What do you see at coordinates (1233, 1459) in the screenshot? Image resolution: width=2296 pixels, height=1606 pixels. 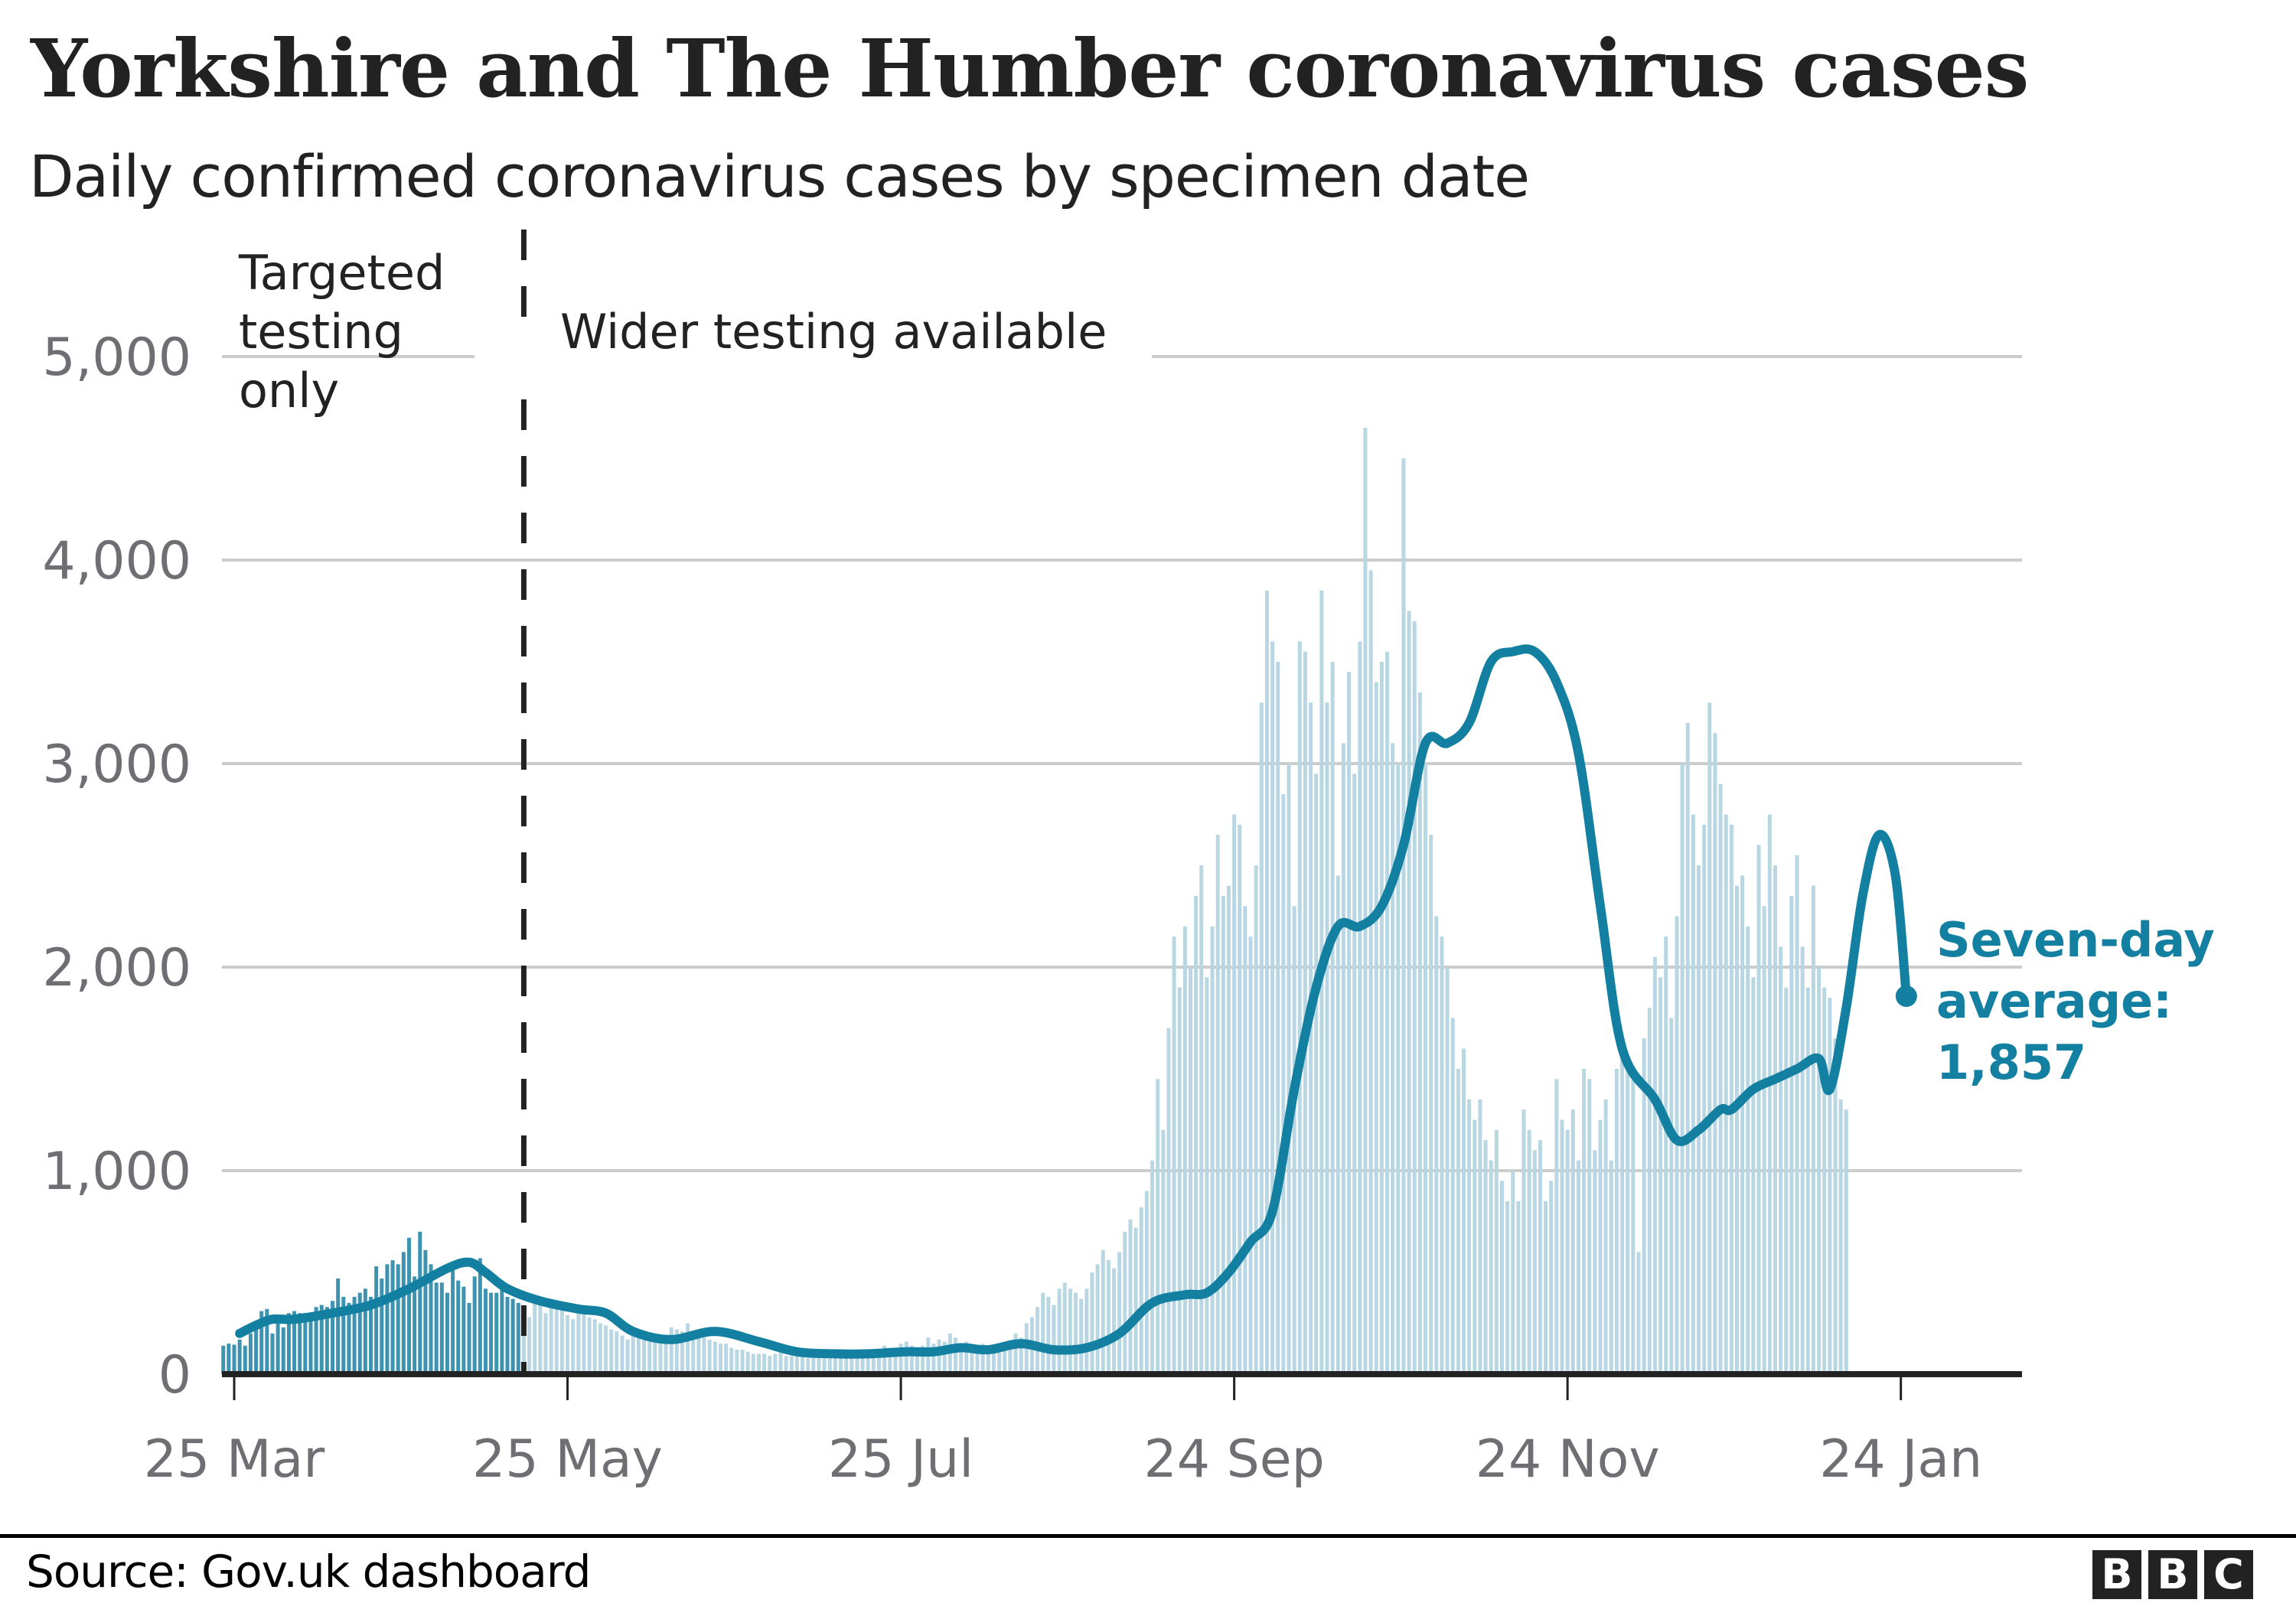 I see `x-tick-label: 24 Sep` at bounding box center [1233, 1459].